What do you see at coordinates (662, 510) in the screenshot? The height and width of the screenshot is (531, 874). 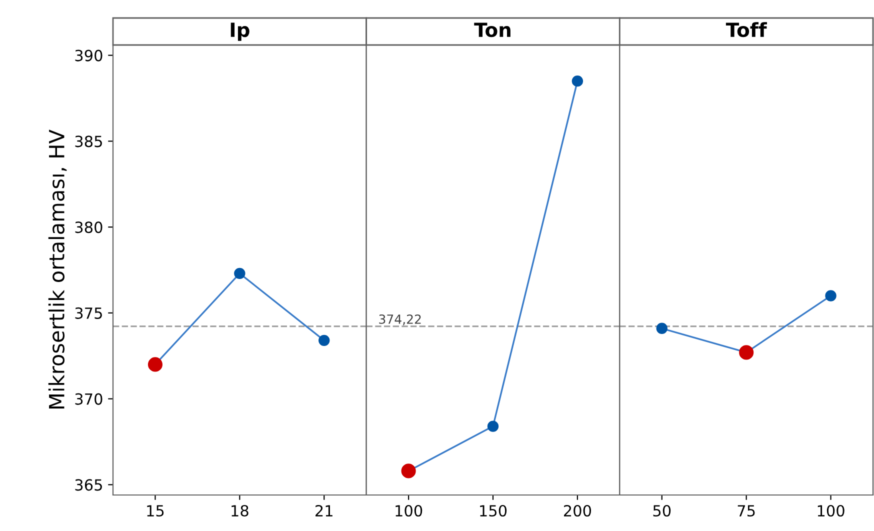 I see `x-tick-label: 50` at bounding box center [662, 510].